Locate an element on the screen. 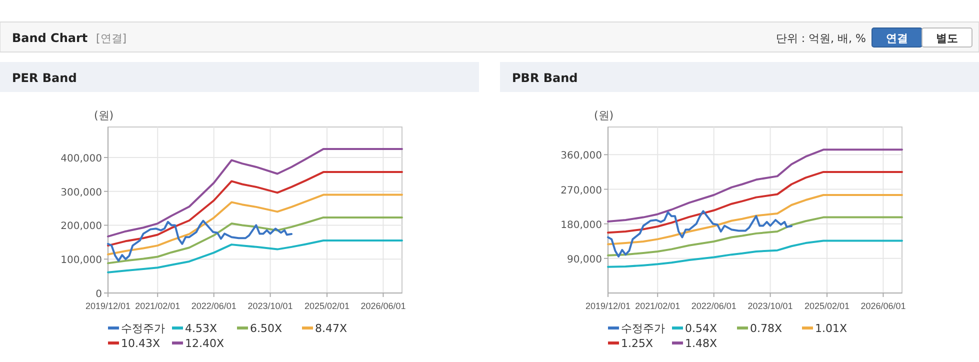  y-tick-label: 400,000 is located at coordinates (81, 158).